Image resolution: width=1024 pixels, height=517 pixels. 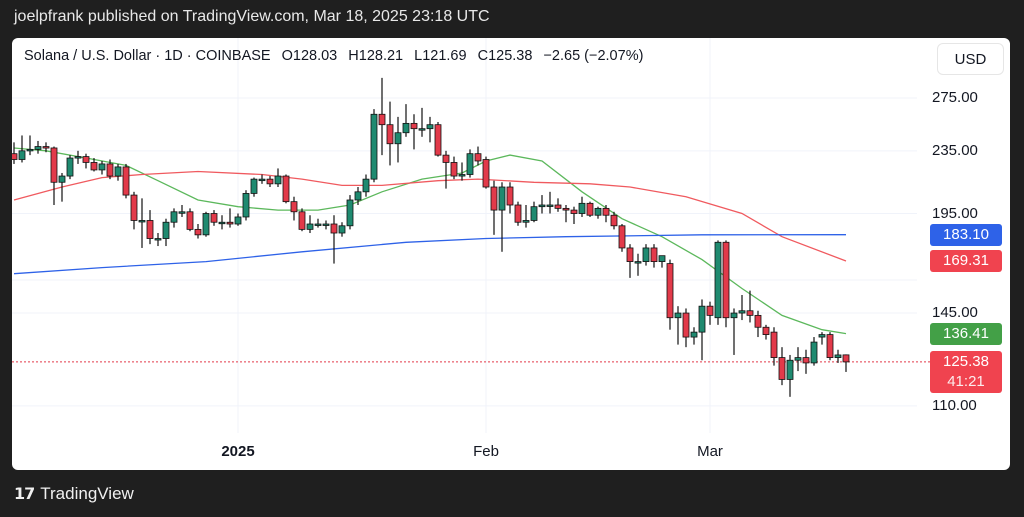 I want to click on x-axis-label: 2025, so click(x=238, y=451).